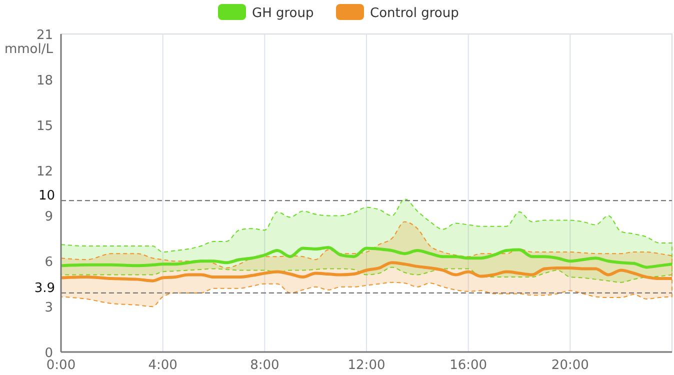  Describe the element at coordinates (48, 308) in the screenshot. I see `y-tick-label: 3` at that location.